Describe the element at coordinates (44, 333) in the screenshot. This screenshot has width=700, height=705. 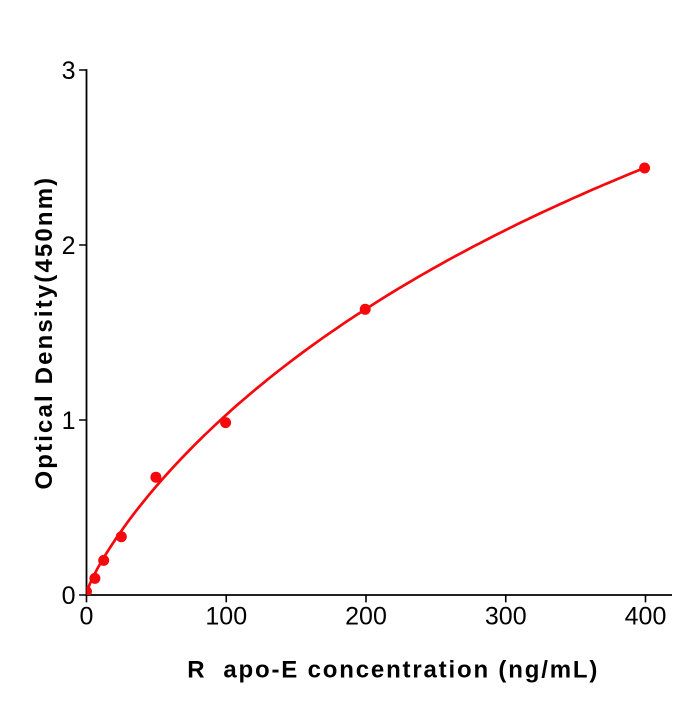
I see `svg-text: Optical Density(450nm)` at that location.